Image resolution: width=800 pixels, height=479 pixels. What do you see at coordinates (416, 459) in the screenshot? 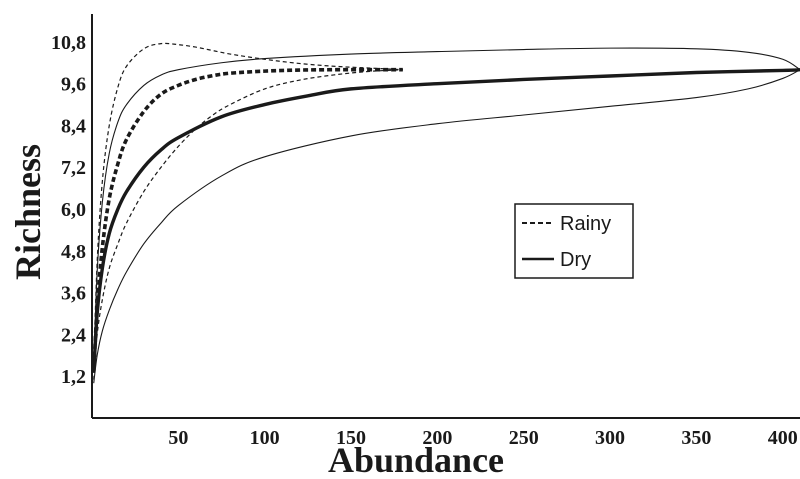
I see `x-axis-title: Abundance` at bounding box center [416, 459].